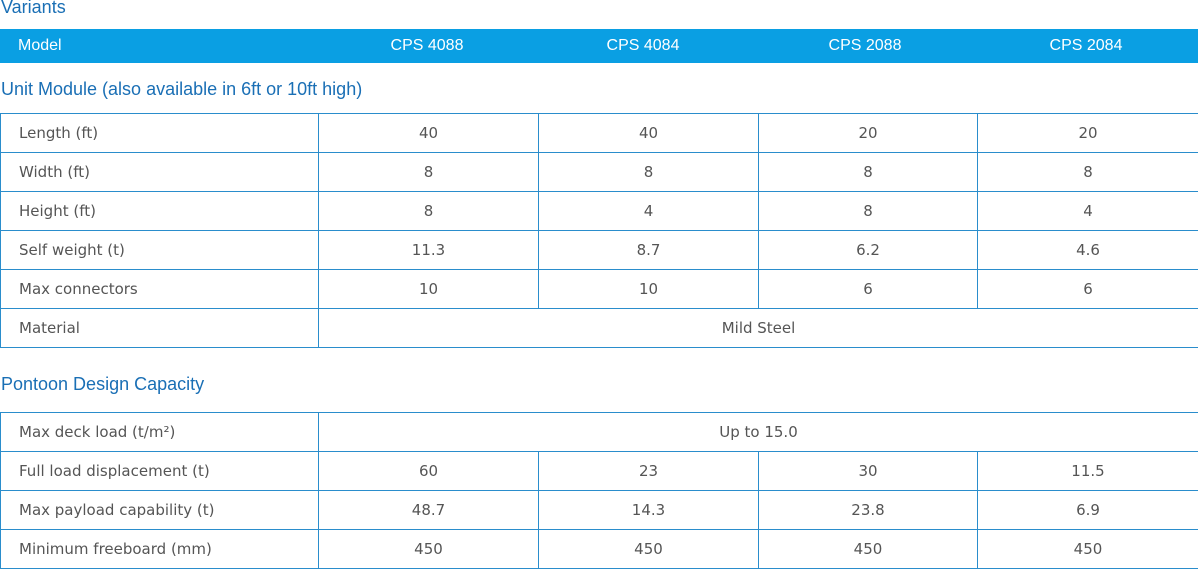 The width and height of the screenshot is (1198, 573). Describe the element at coordinates (648, 471) in the screenshot. I see `cell: 23` at that location.